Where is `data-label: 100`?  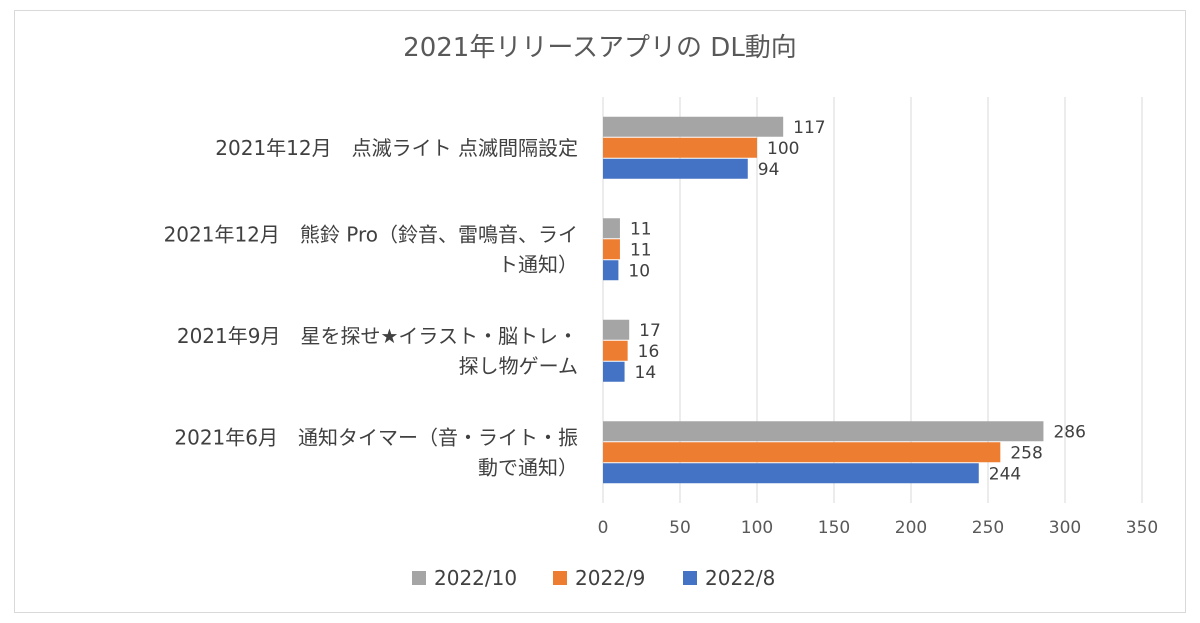
data-label: 100 is located at coordinates (783, 149).